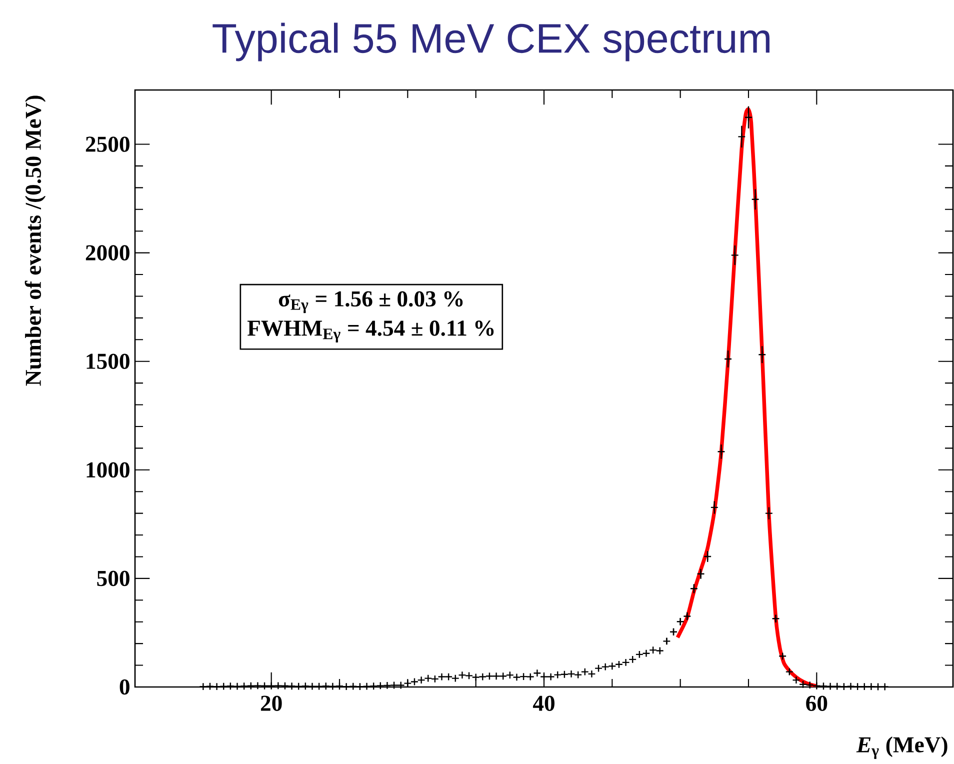 The image size is (954, 764). What do you see at coordinates (271, 703) in the screenshot?
I see `x-tick-label: 20` at bounding box center [271, 703].